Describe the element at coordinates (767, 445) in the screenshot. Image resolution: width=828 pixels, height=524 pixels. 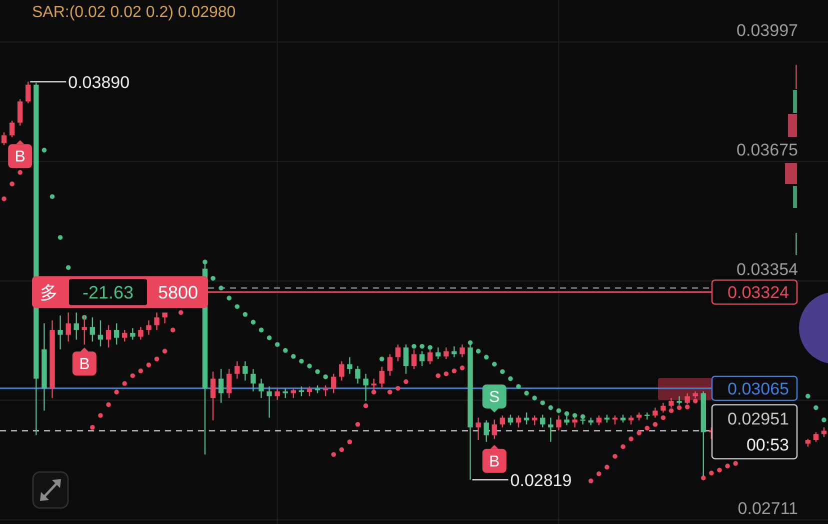
I see `annotation: 00:53` at that location.